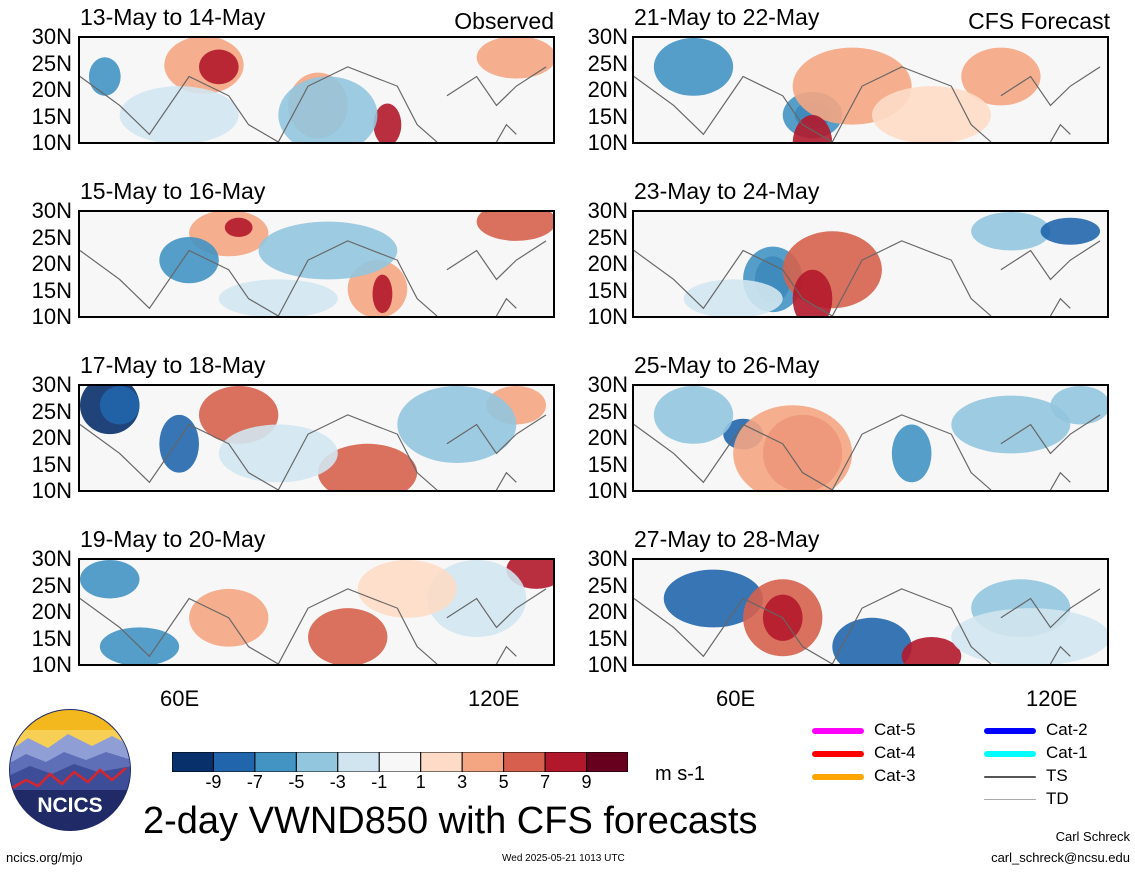  Describe the element at coordinates (1036, 730) in the screenshot. I see `legend-item: Cat-2` at that location.